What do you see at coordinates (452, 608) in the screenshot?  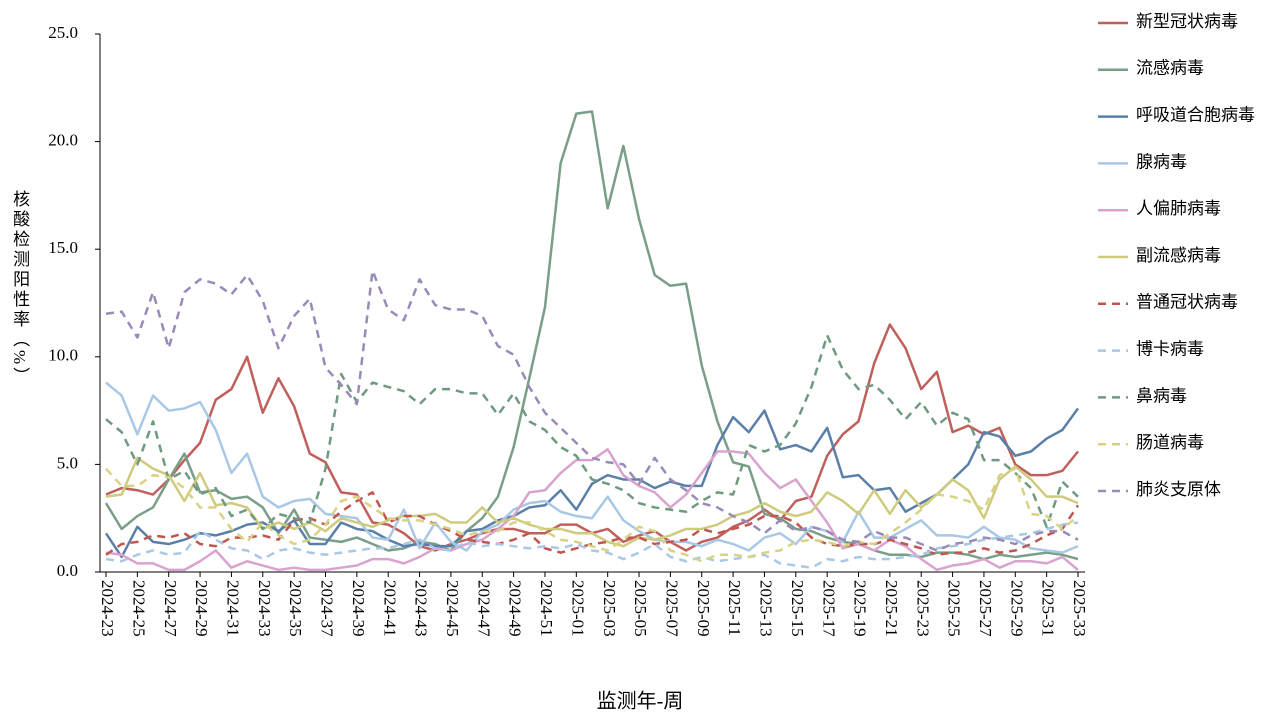 I see `x-tick-label: 2024-45` at bounding box center [452, 608].